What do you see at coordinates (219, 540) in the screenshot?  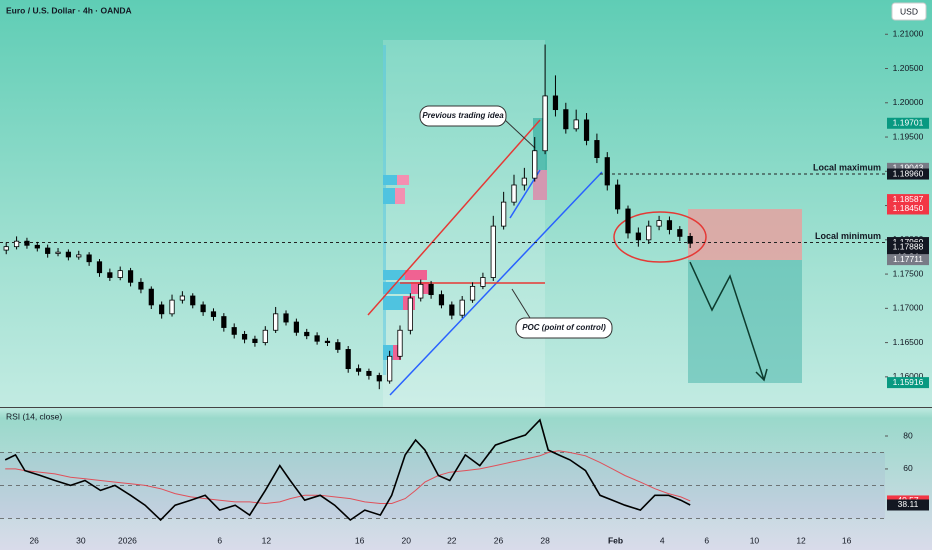 I see `x-tick-label: 6` at bounding box center [219, 540].